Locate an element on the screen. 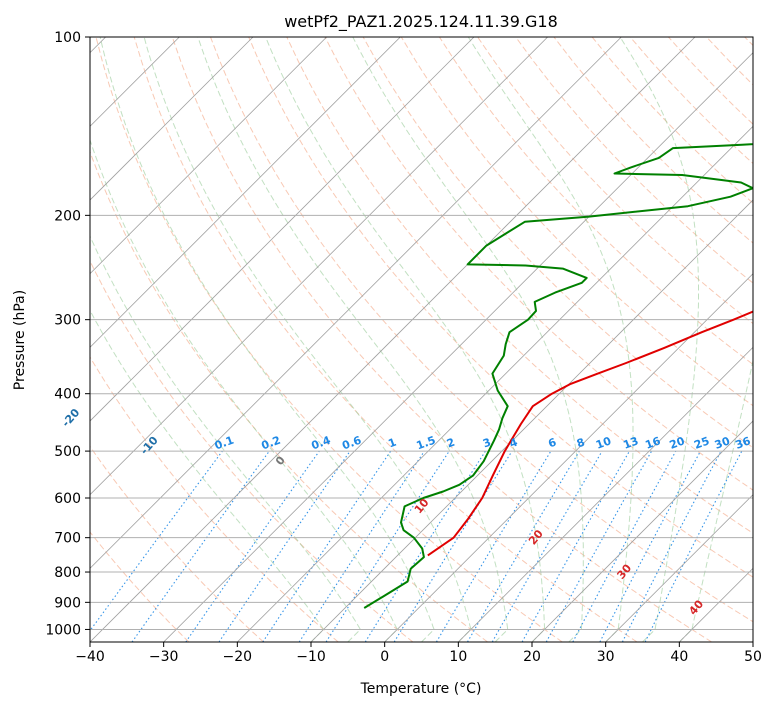 The image size is (775, 712). y-tick-label: 100 is located at coordinates (67, 38).